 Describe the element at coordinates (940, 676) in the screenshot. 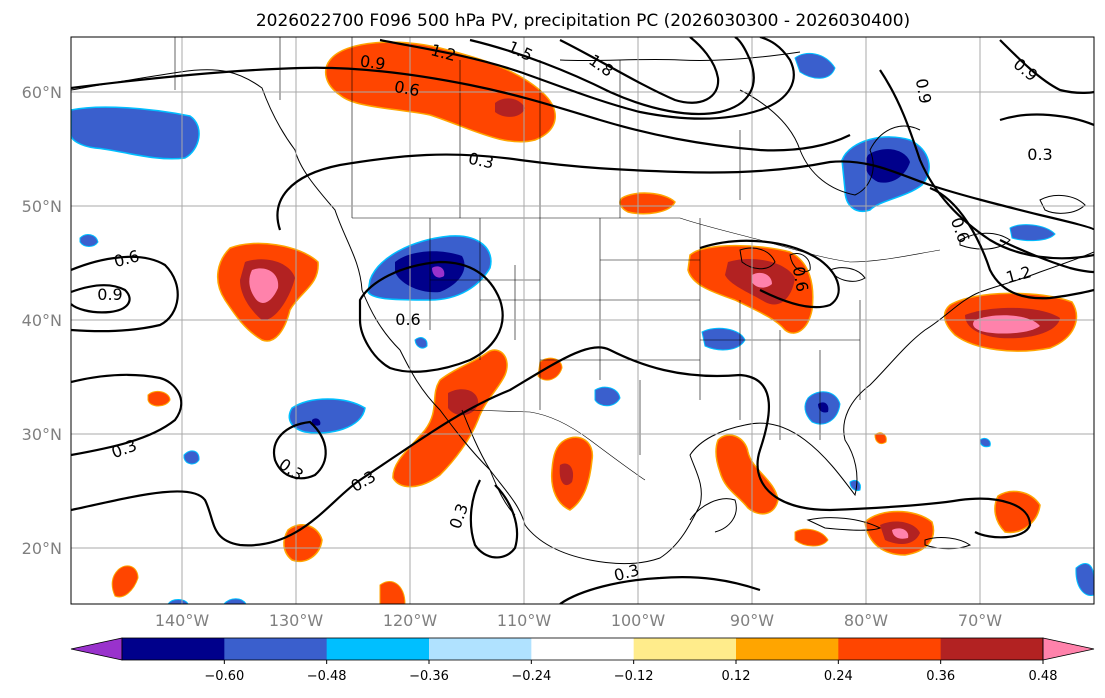

I see `colorbar-tick-label: 0.36` at that location.